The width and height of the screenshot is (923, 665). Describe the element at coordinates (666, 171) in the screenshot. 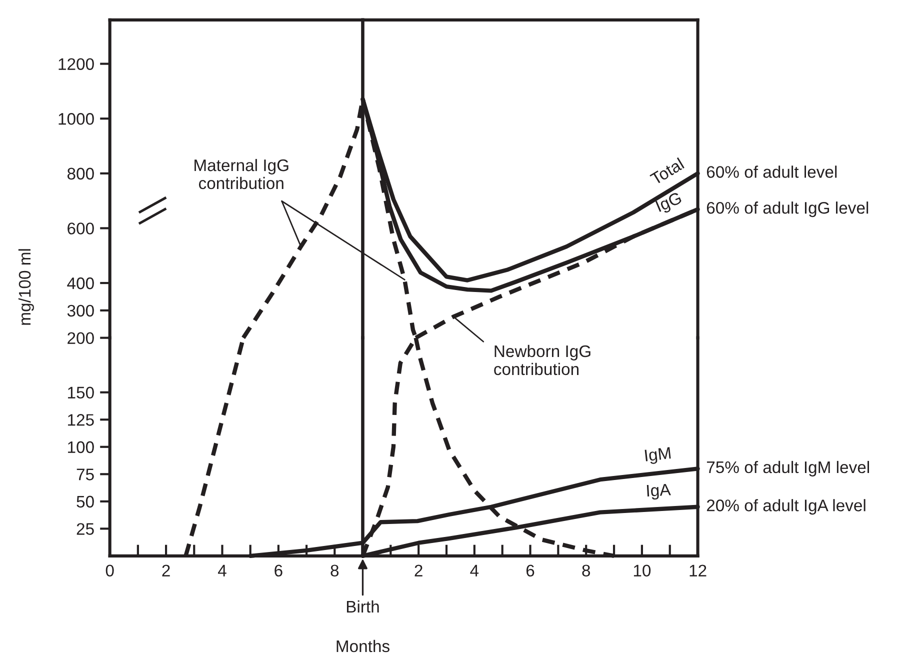

I see `text: Total` at that location.